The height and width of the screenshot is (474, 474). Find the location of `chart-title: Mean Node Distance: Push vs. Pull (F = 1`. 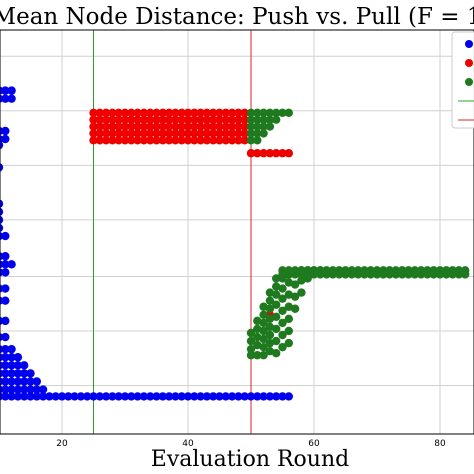

chart-title: Mean Node Distance: Push vs. Pull (F = 1 is located at coordinates (237, 17).